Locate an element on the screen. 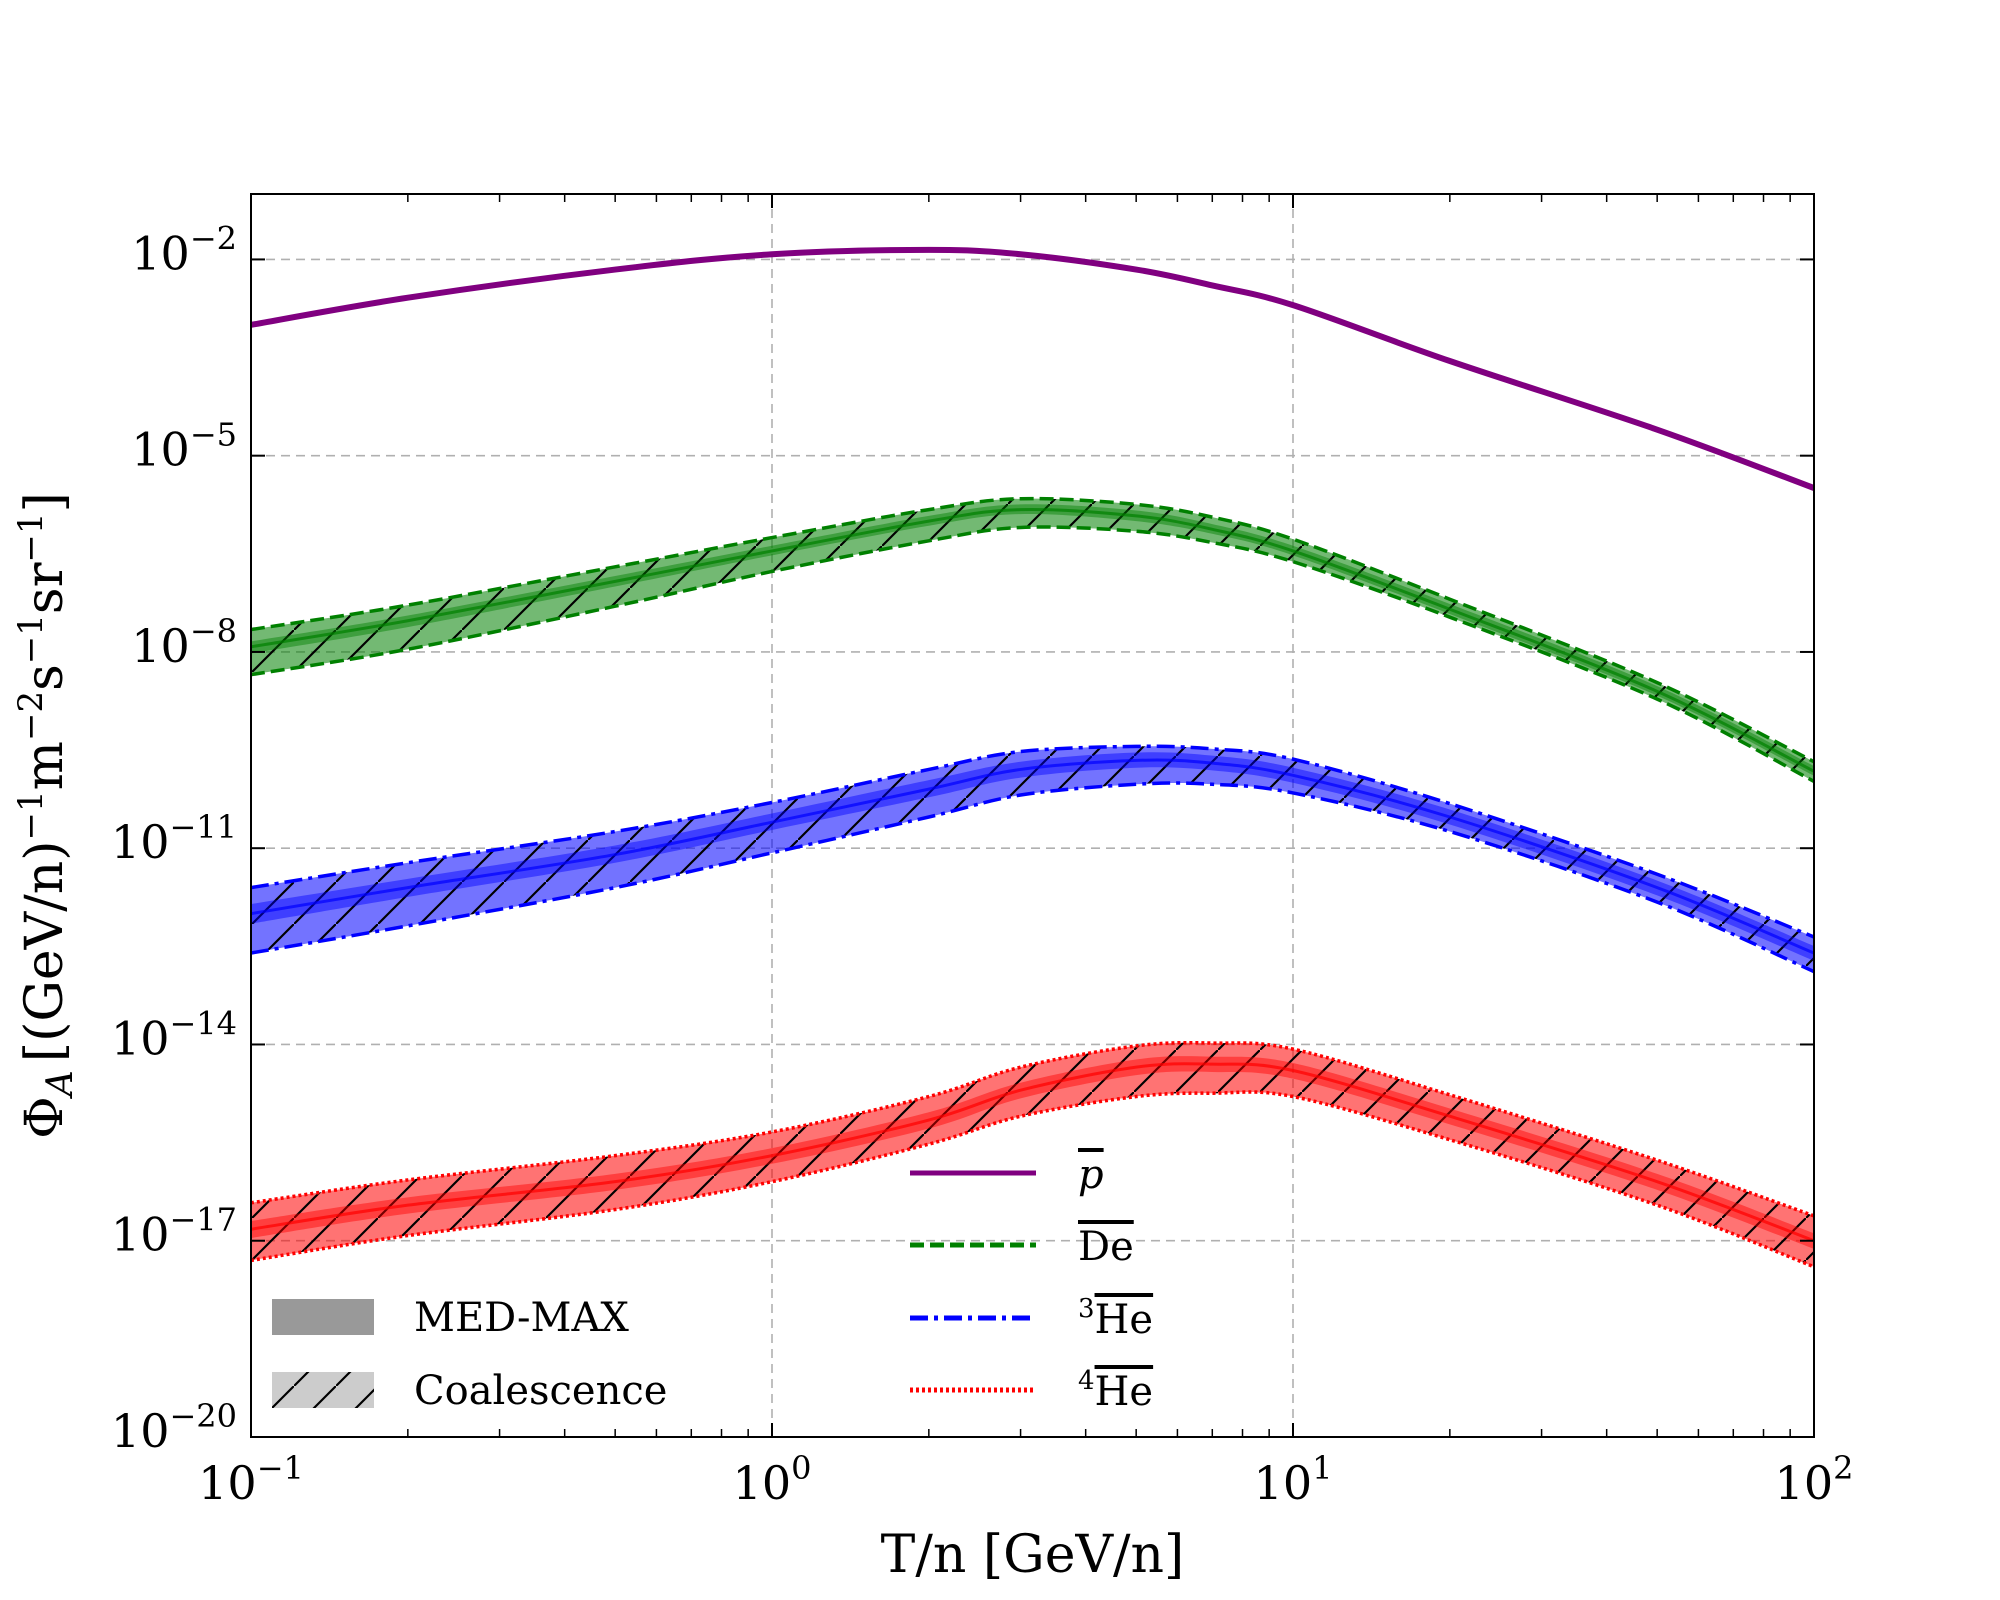  legend-label-p: p is located at coordinates (1091, 1175).